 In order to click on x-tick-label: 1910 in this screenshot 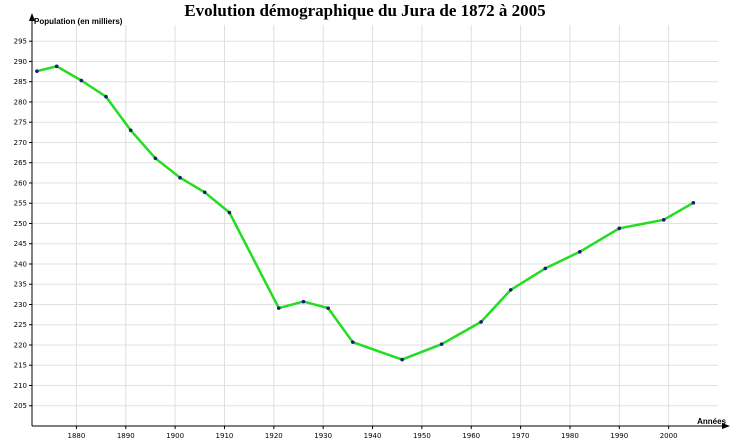, I will do `click(225, 436)`.